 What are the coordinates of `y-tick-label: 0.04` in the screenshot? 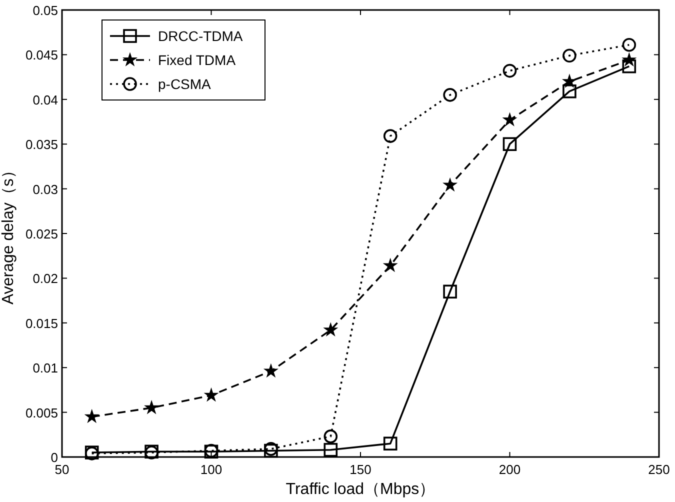 It's located at (45, 100).